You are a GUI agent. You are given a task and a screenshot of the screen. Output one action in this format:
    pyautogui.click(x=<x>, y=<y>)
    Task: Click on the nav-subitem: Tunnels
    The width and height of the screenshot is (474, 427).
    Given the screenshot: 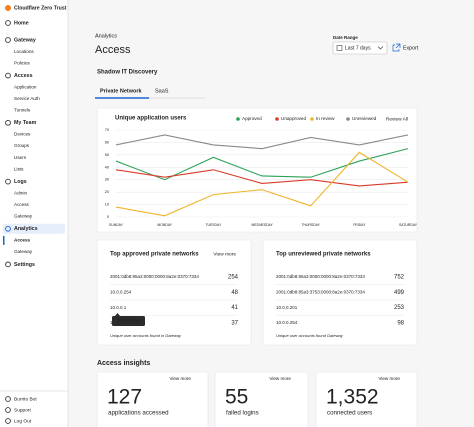 What is the action you would take?
    pyautogui.click(x=22, y=110)
    